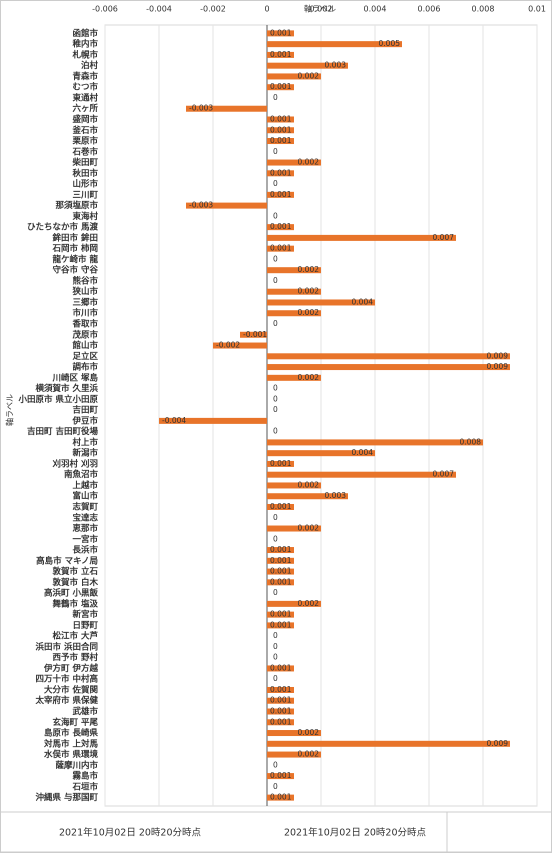 This screenshot has width=552, height=857. I want to click on y-tick-label: 泊村, so click(90, 65).